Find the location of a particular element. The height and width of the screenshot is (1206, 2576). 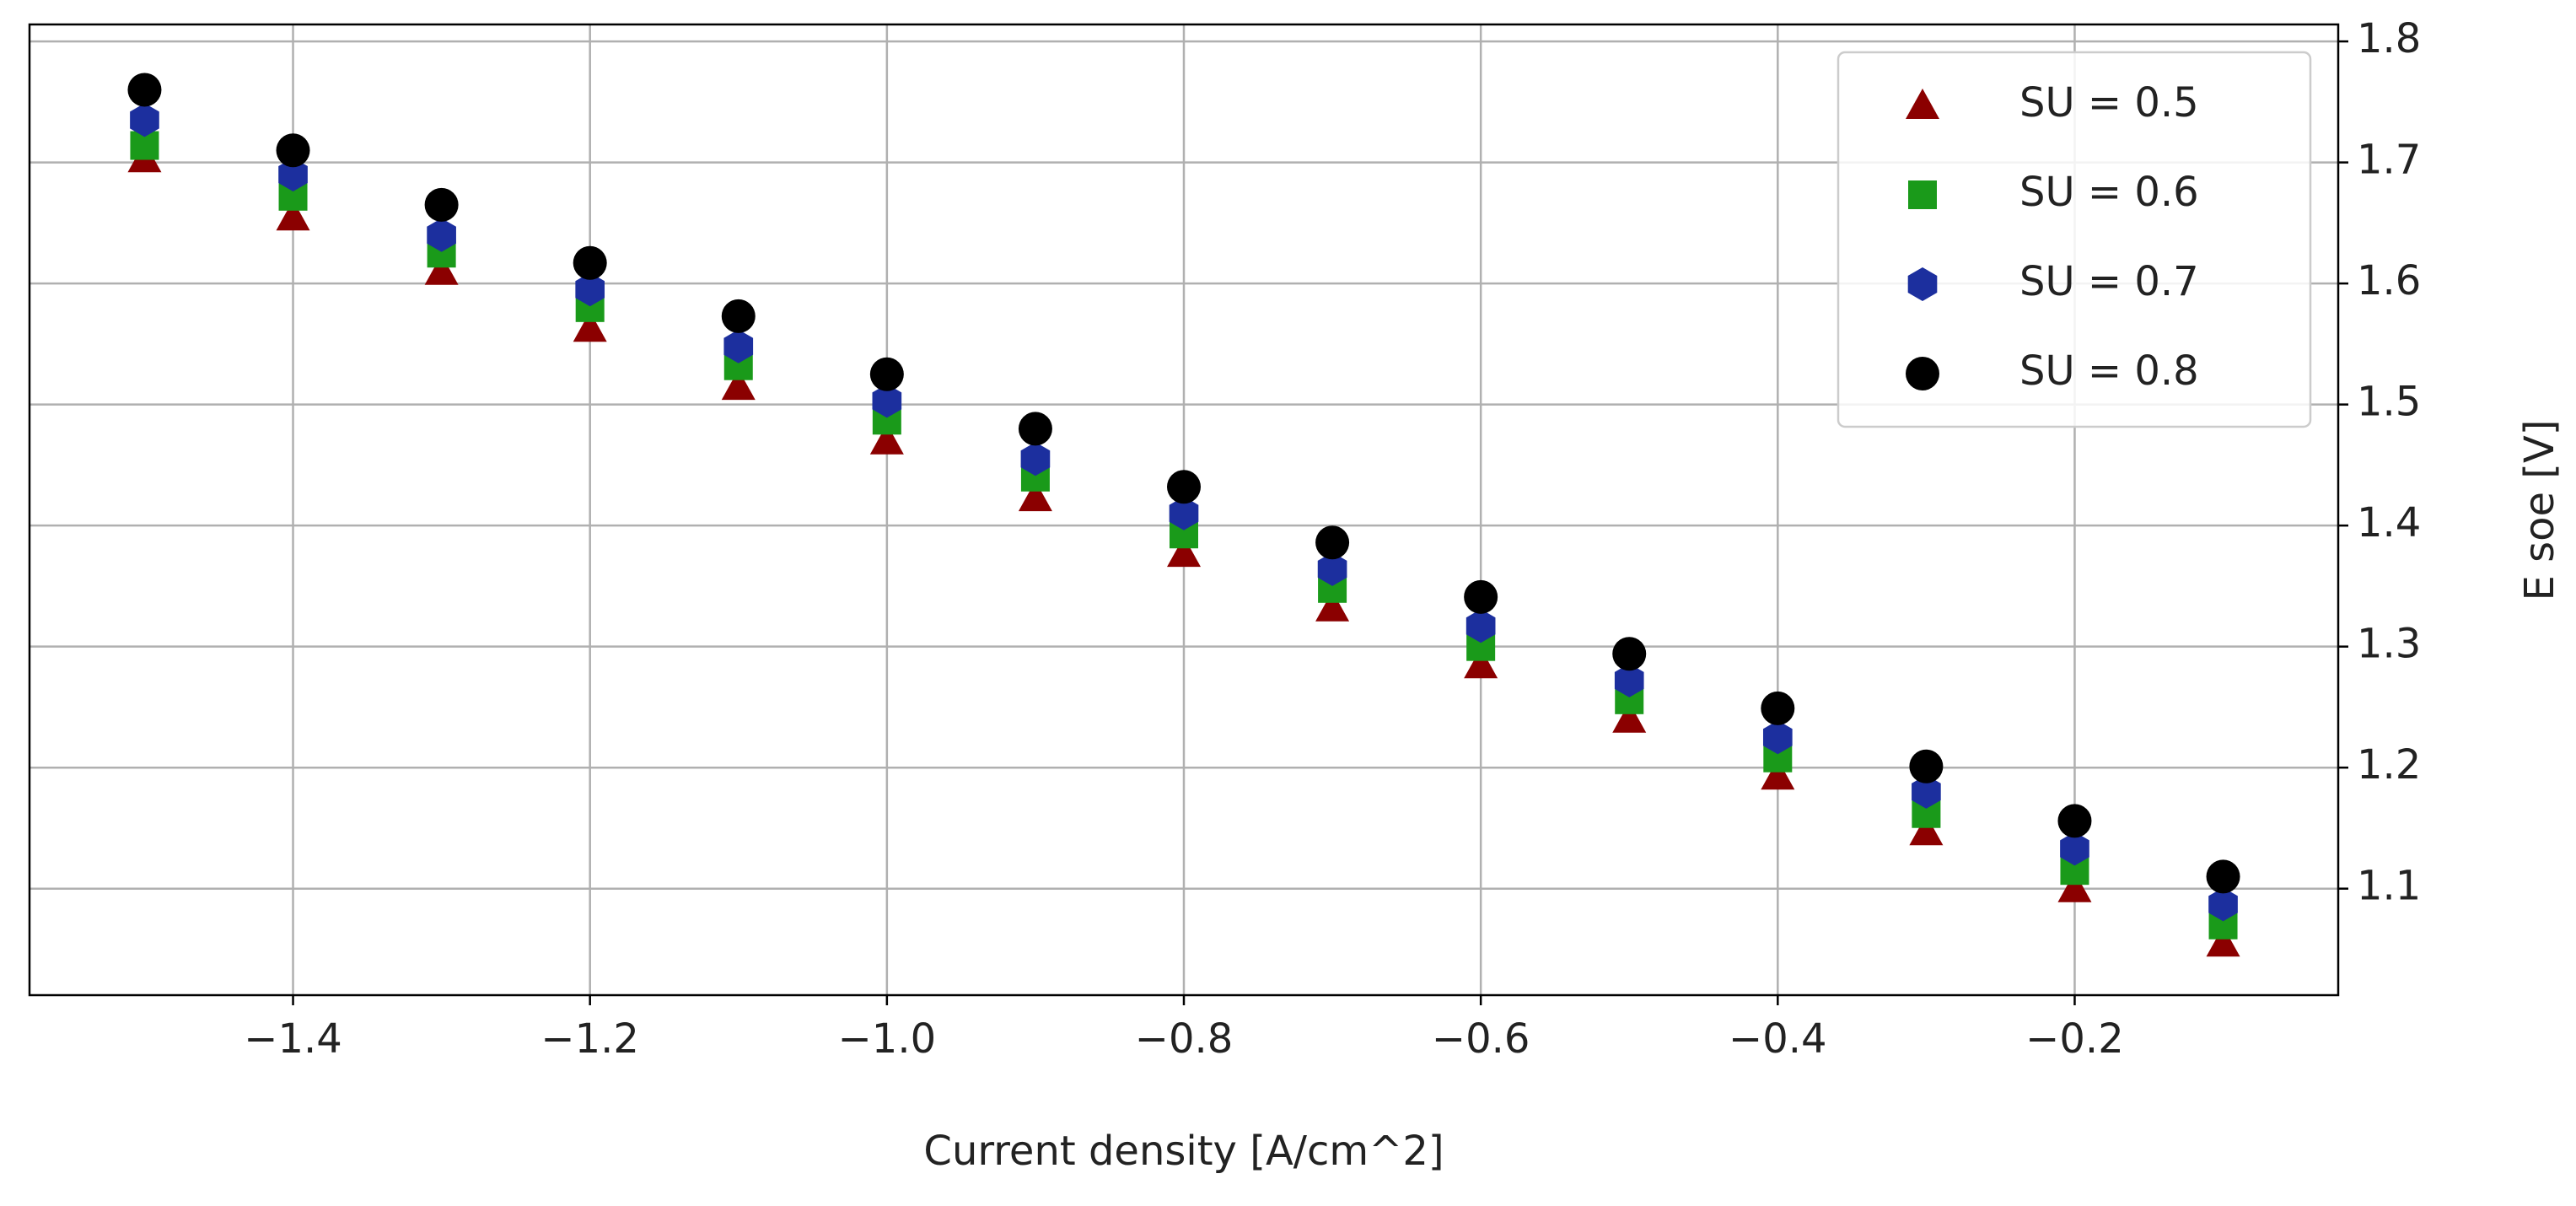

x-tick-label: −0.2 is located at coordinates (2074, 1039).